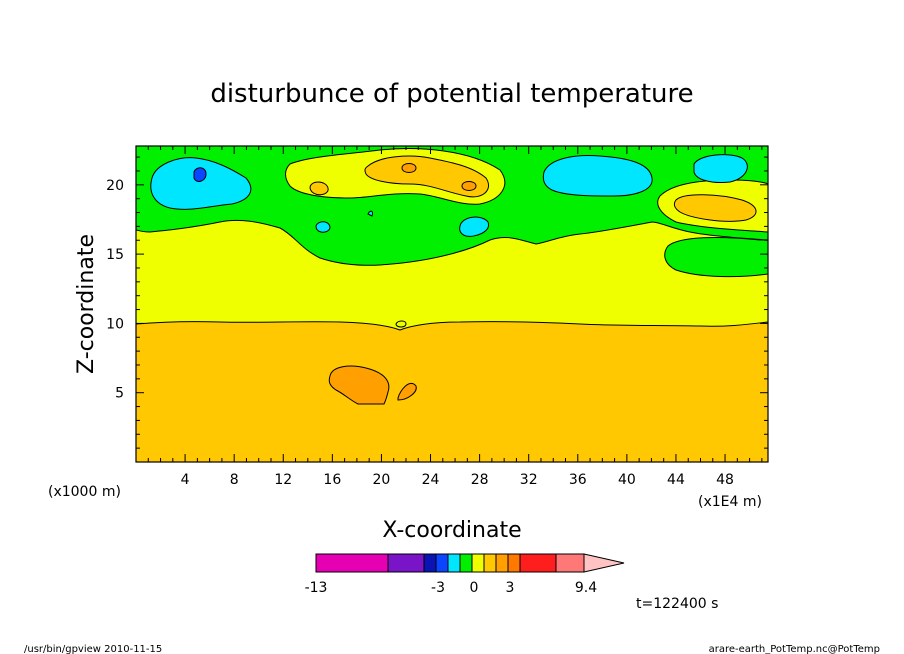 This screenshot has width=904, height=654. Describe the element at coordinates (115, 324) in the screenshot. I see `y-tick-label: 10` at that location.